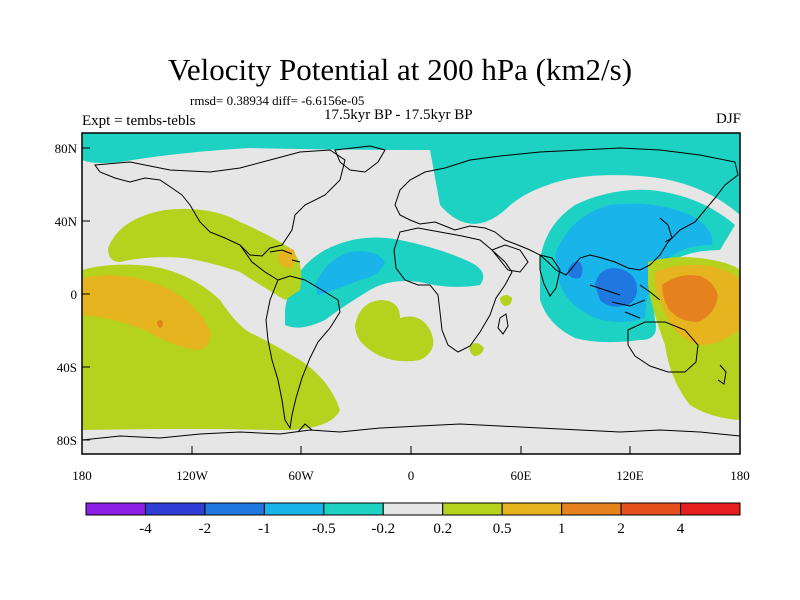 Image resolution: width=800 pixels, height=600 pixels. What do you see at coordinates (139, 121) in the screenshot?
I see `experiment-label: Expt = tembs-tebls` at bounding box center [139, 121].